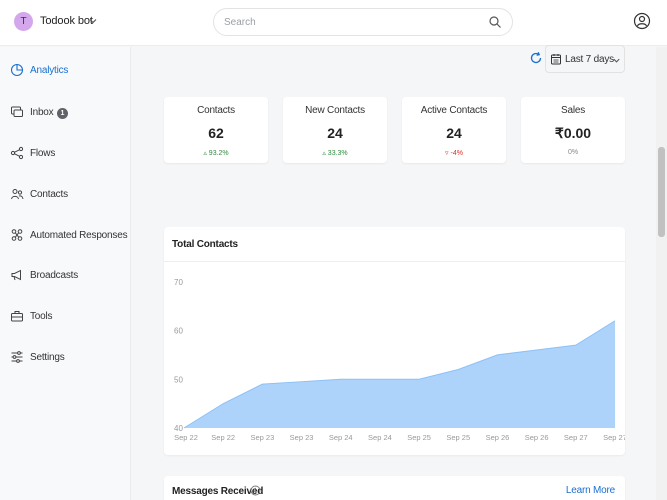  Describe the element at coordinates (642, 21) in the screenshot. I see `user-account-icon` at that location.